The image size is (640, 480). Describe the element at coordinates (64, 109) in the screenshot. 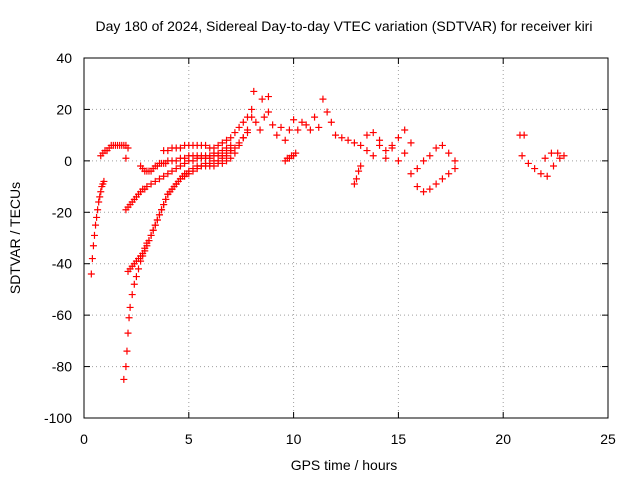

I see `y-tick-label: 20` at that location.